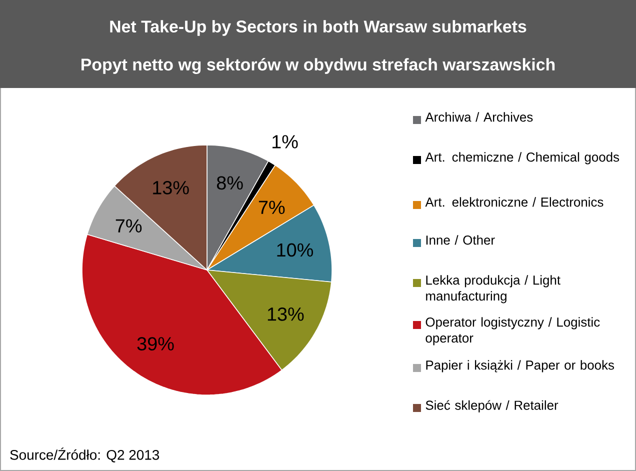 This screenshot has width=636, height=471. I want to click on chart-subtitle: Popyt netto wg sektorów w obydwu strefach warszawskich, so click(318, 66).